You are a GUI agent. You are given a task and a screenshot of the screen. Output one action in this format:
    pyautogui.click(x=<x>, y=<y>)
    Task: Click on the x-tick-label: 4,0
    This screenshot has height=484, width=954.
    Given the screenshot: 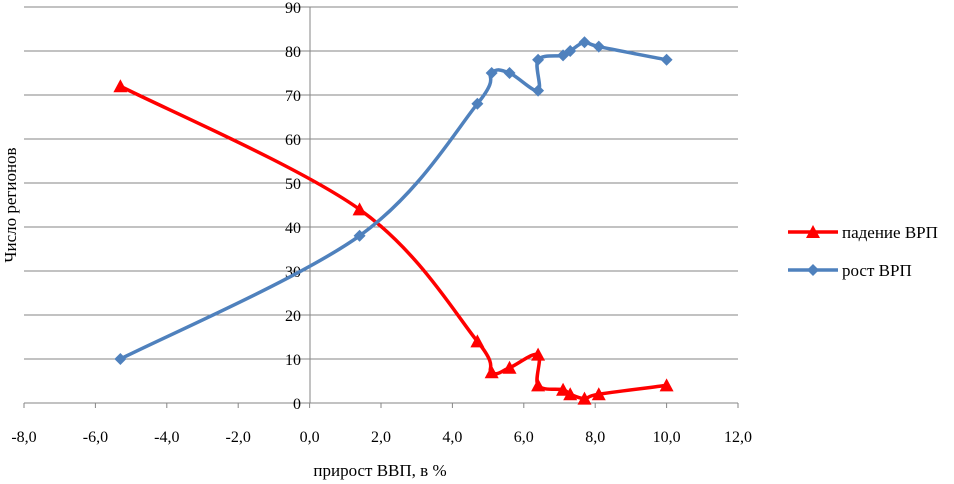 What is the action you would take?
    pyautogui.click(x=452, y=437)
    